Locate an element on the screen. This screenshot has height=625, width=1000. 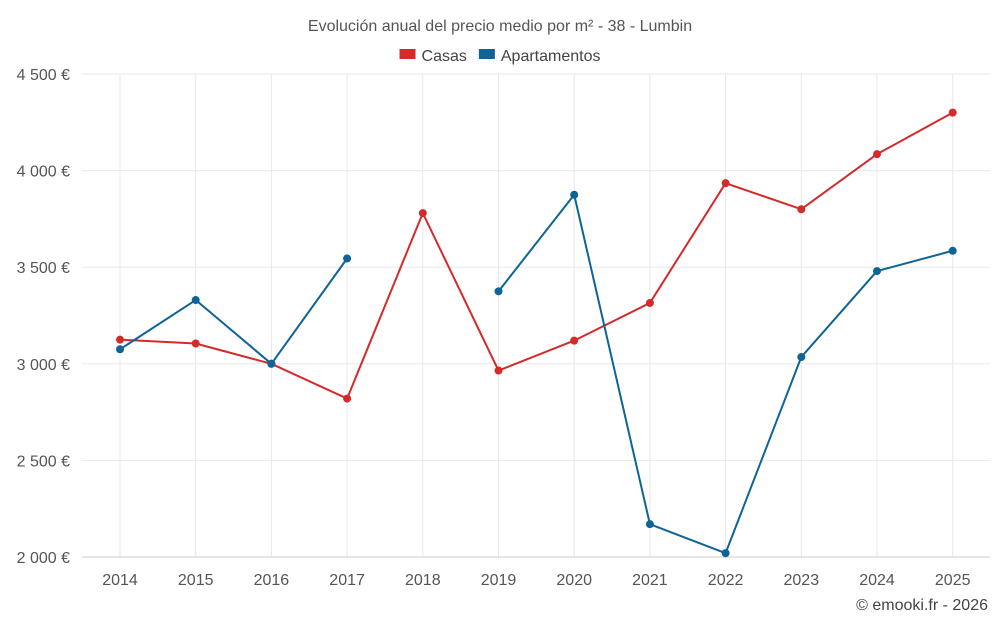
series-line-apartamentos is located at coordinates (233, 311).